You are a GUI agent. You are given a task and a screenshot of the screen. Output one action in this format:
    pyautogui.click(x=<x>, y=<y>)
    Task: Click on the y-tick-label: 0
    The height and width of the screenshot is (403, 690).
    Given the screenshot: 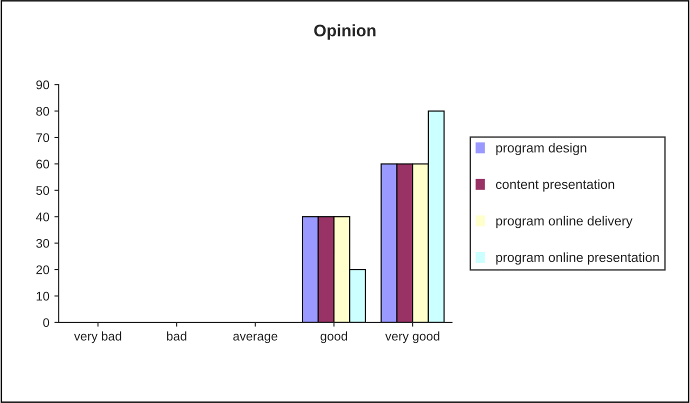 What is the action you would take?
    pyautogui.click(x=46, y=323)
    